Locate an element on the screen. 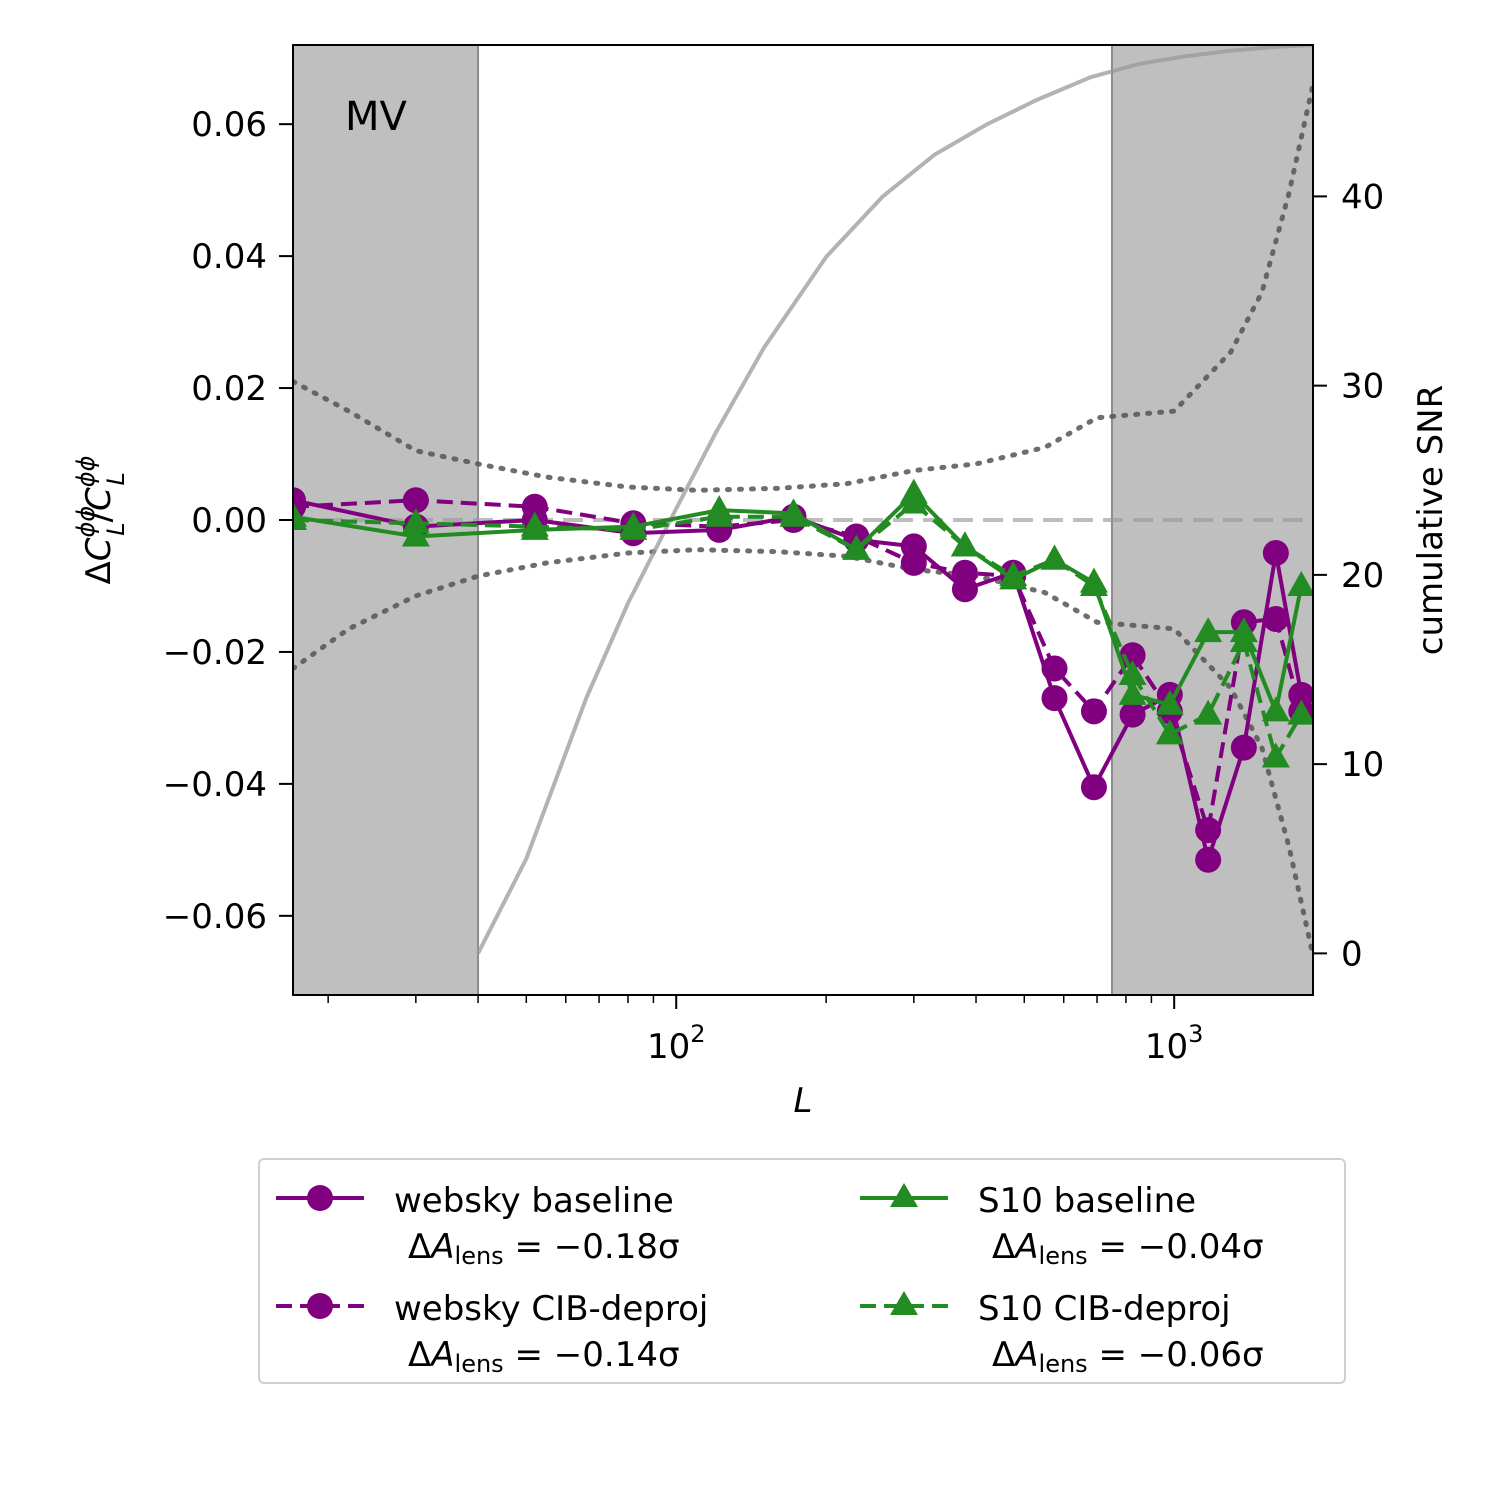 Image resolution: width=1500 pixels, height=1500 pixels. legend-delta-websky-cib-deproj: ΔAlens = −0.14σ is located at coordinates (544, 1356).